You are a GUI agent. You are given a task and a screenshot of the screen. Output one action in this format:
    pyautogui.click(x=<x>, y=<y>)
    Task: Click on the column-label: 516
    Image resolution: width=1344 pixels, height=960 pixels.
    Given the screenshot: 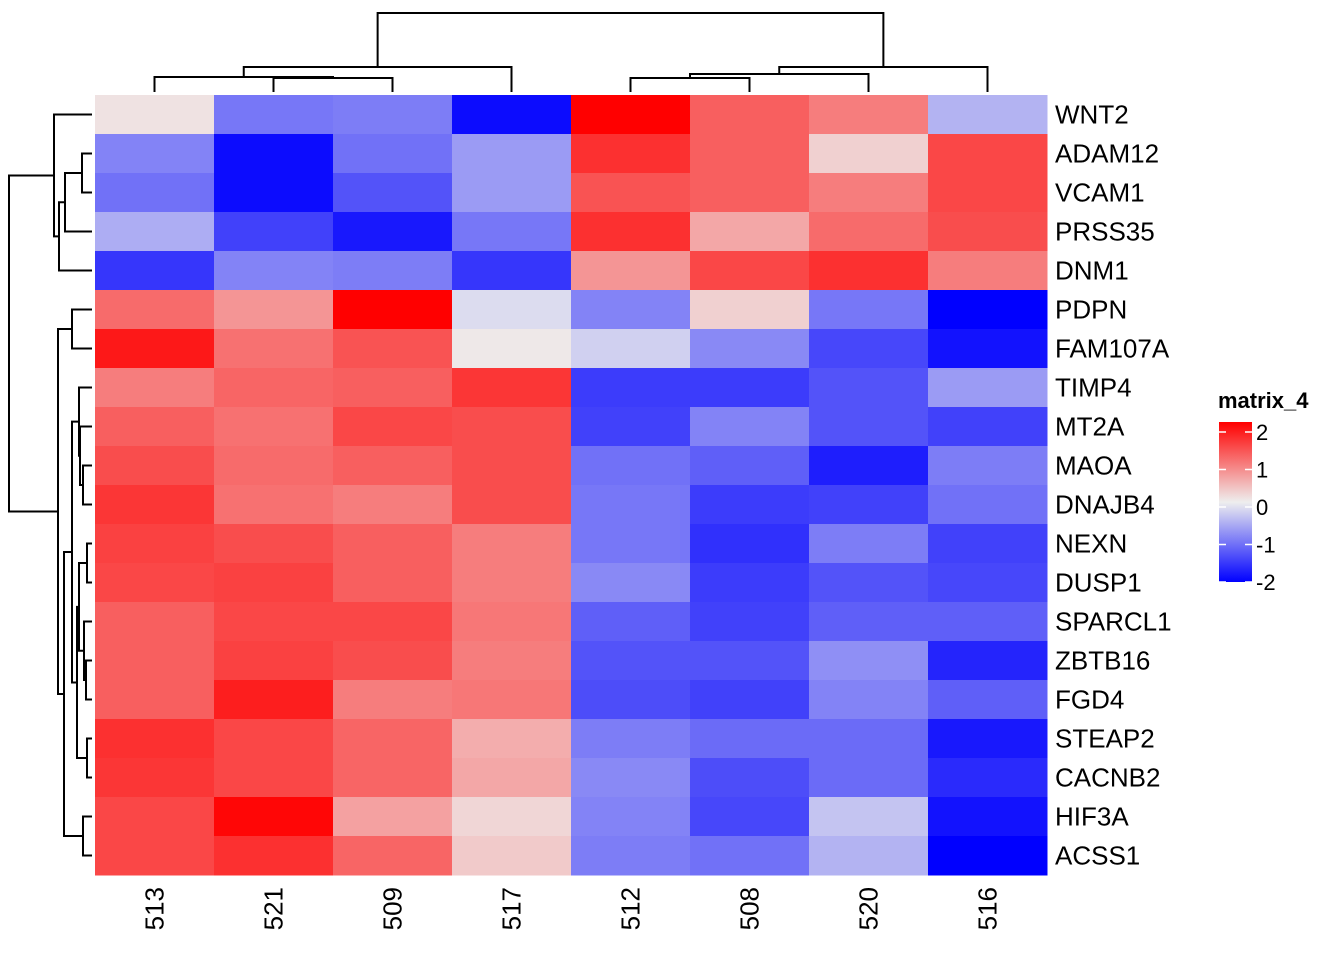 What is the action you would take?
    pyautogui.click(x=988, y=908)
    